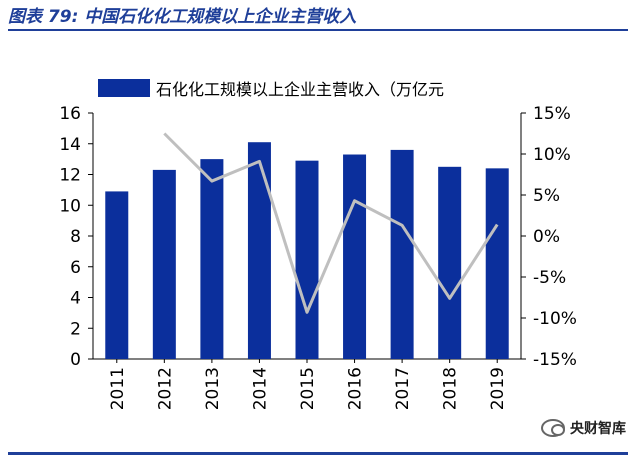 The height and width of the screenshot is (457, 640). What do you see at coordinates (598, 429) in the screenshot?
I see `watermark-text: 央财智库` at bounding box center [598, 429].